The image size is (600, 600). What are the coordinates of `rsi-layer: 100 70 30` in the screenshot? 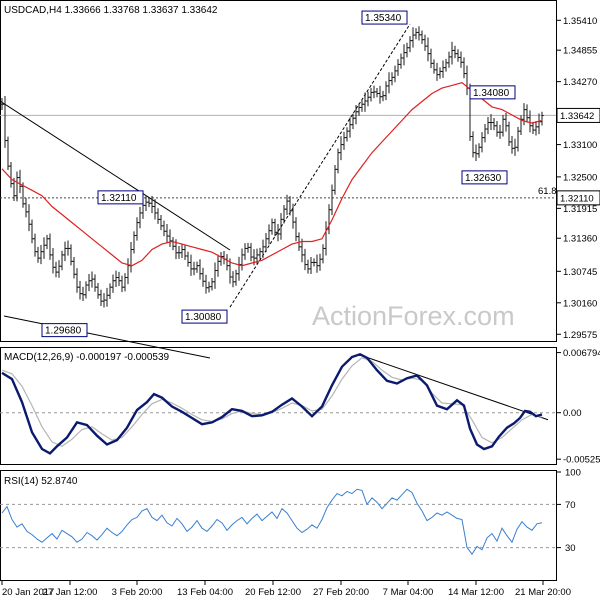 It's located at (290, 511).